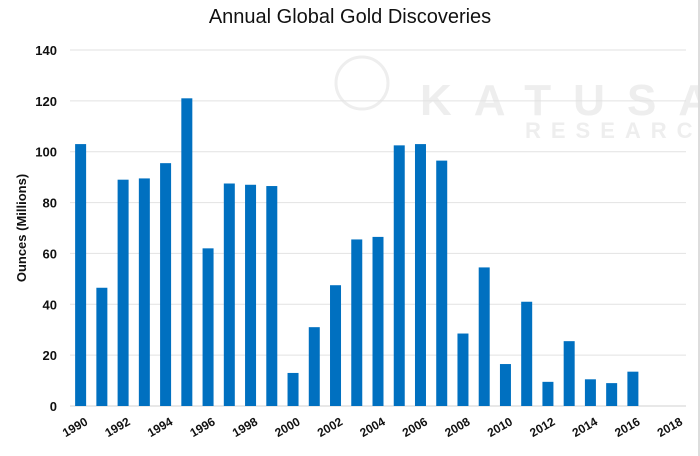 This screenshot has width=700, height=456. Describe the element at coordinates (187, 252) in the screenshot. I see `bar-1995` at that location.